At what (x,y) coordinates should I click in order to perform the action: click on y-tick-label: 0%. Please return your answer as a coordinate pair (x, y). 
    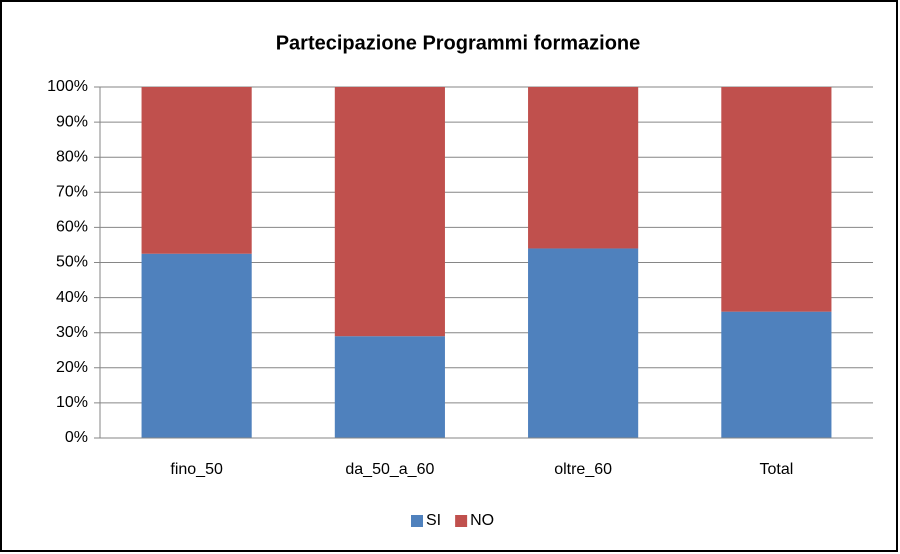
    Looking at the image, I should click on (76, 437).